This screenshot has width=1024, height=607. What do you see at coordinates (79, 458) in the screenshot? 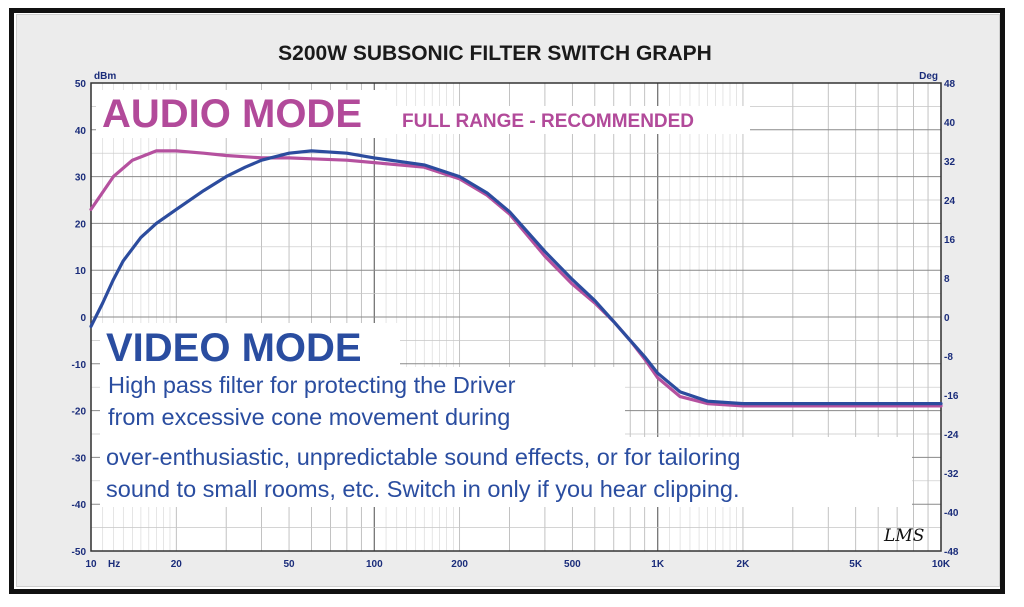
I see `y-left-tick-label: -30` at bounding box center [79, 458].